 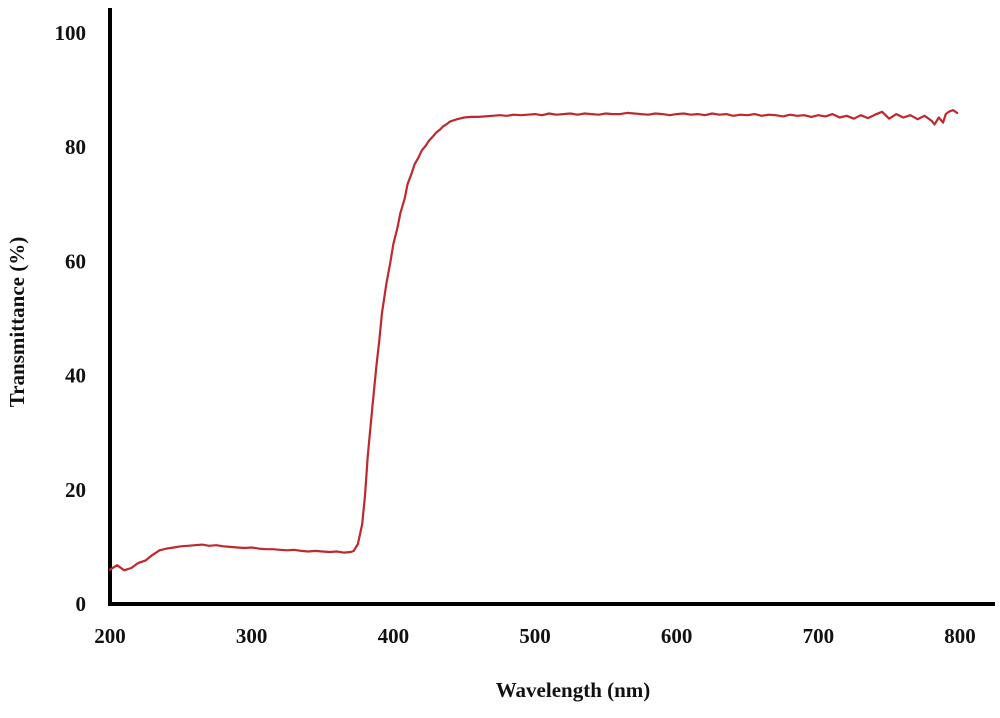 I want to click on x-tick-label: 200, so click(x=110, y=636).